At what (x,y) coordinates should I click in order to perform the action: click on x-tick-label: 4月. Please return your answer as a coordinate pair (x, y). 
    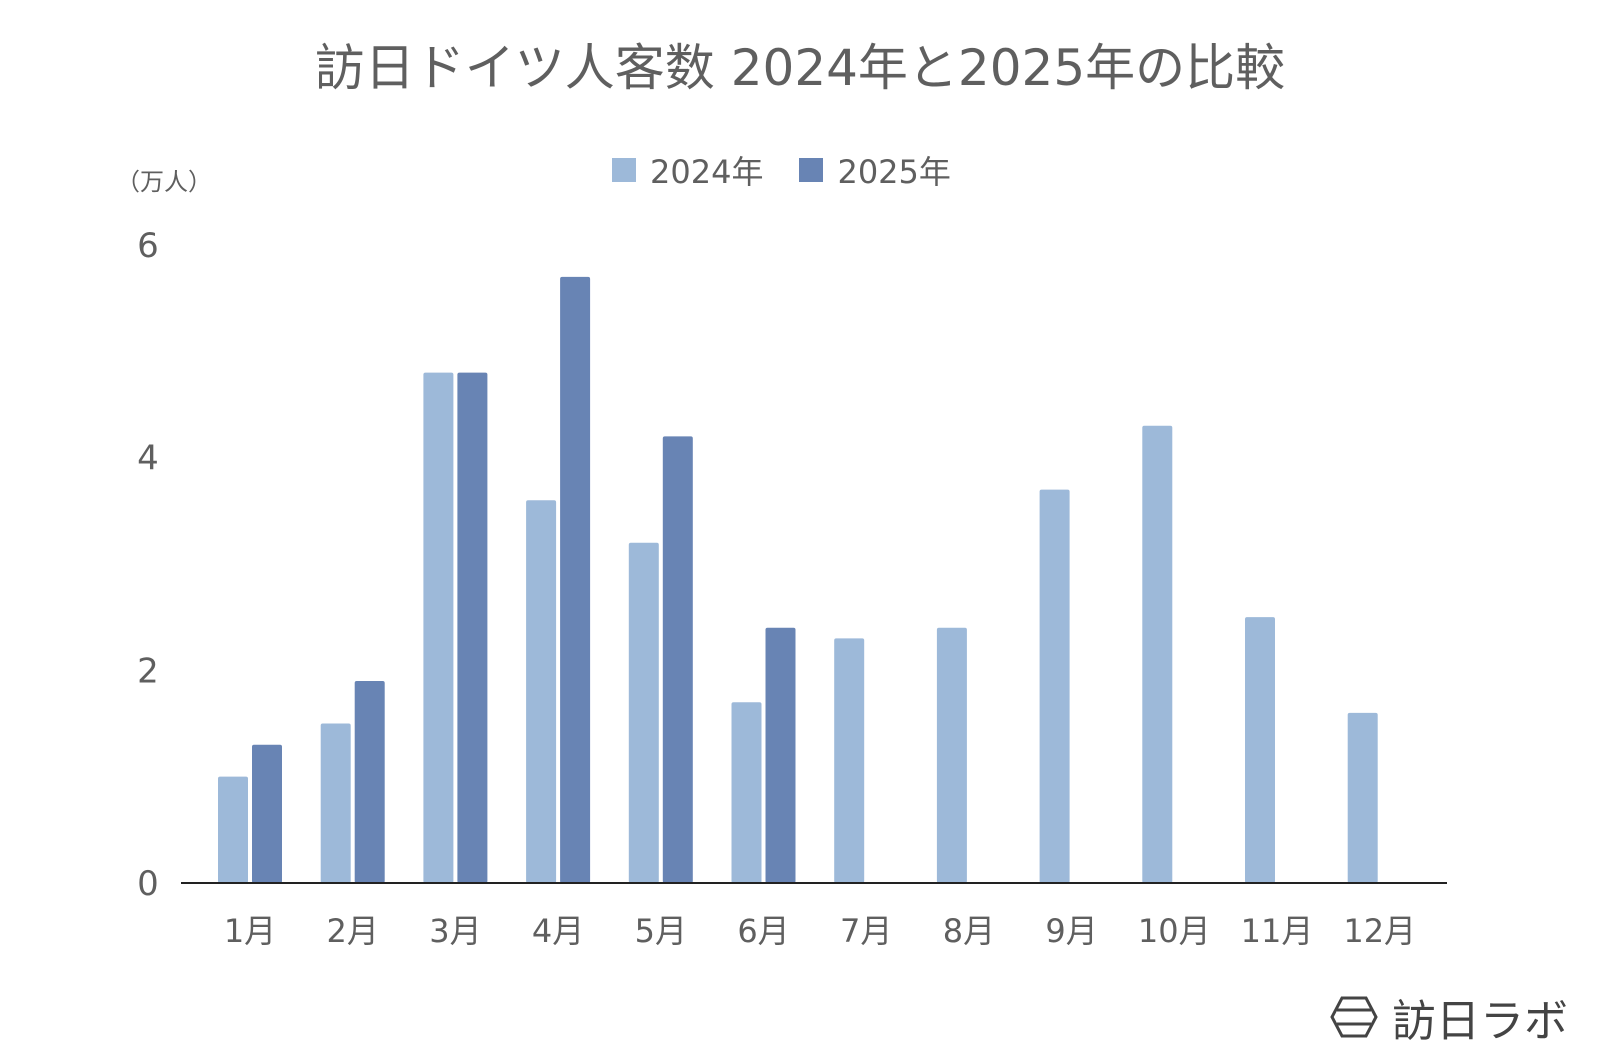
    Looking at the image, I should click on (558, 931).